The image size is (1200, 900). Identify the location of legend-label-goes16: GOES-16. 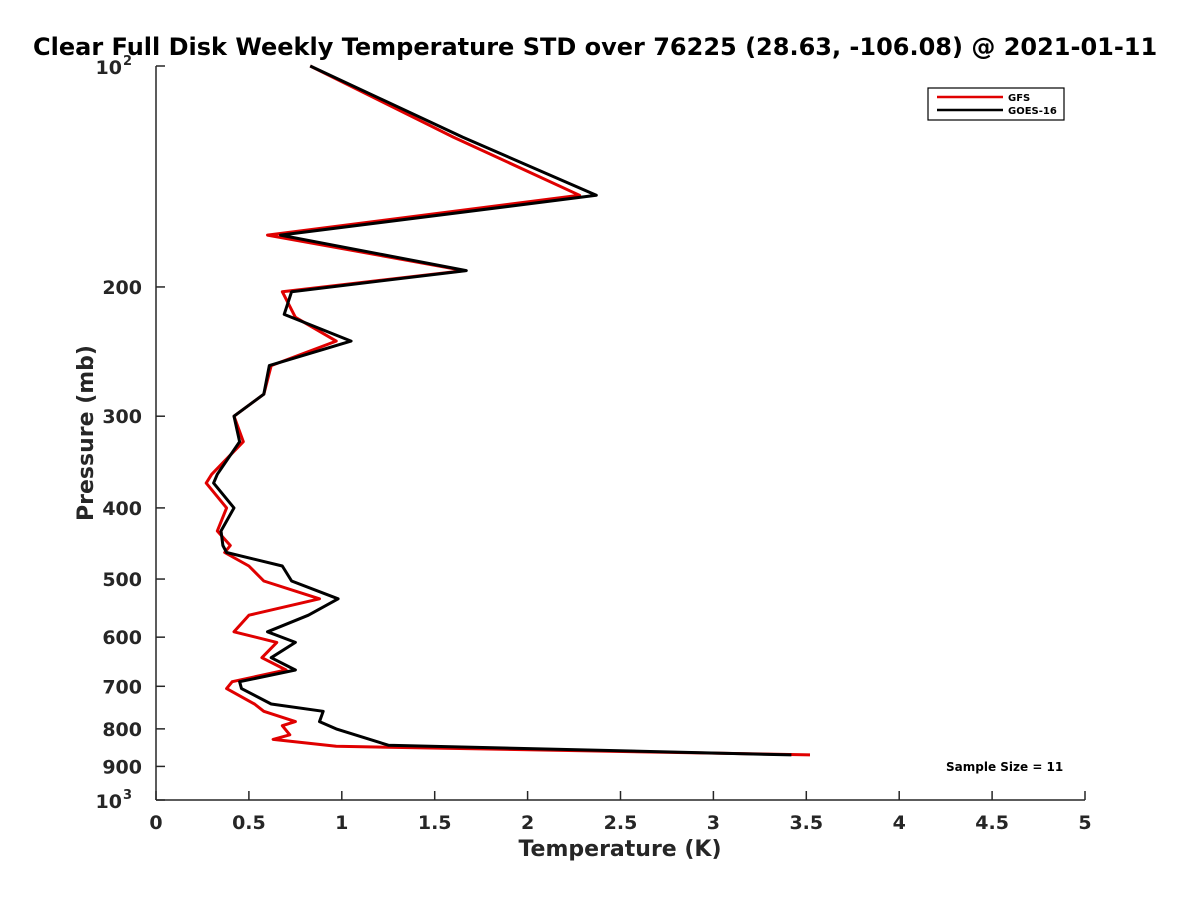
(1032, 111).